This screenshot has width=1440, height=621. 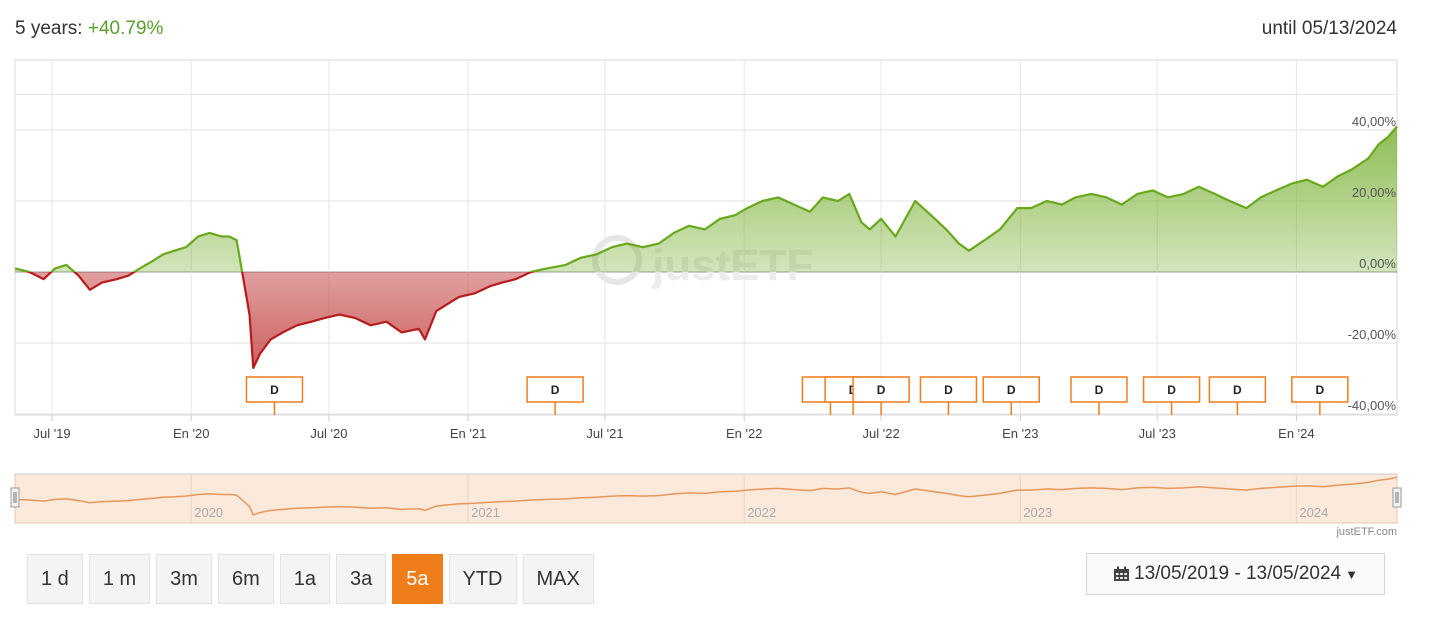 I want to click on performance-value: +40.79%, so click(x=125, y=28).